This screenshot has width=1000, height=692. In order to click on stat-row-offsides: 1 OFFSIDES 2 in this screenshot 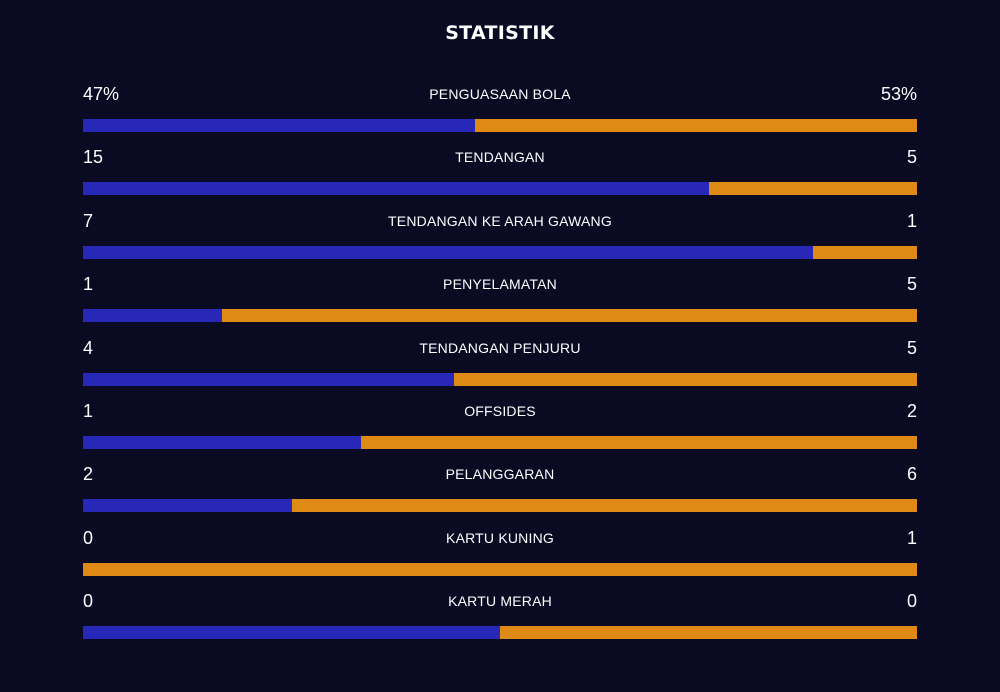, I will do `click(500, 431)`.